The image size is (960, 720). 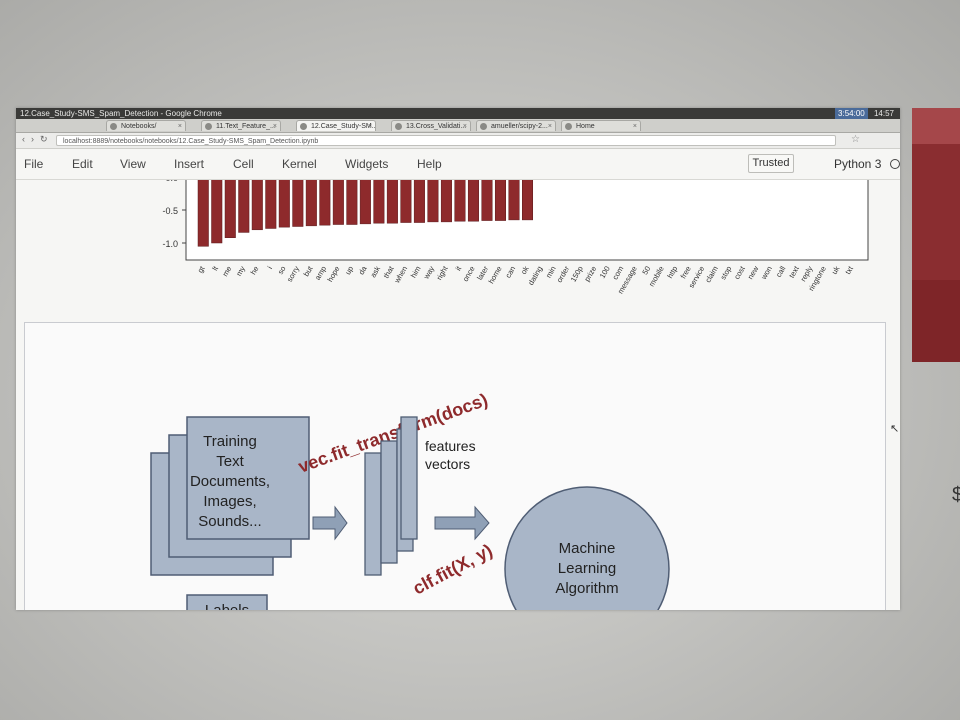 What do you see at coordinates (577, 274) in the screenshot?
I see `x-tick-label: 150p` at bounding box center [577, 274].